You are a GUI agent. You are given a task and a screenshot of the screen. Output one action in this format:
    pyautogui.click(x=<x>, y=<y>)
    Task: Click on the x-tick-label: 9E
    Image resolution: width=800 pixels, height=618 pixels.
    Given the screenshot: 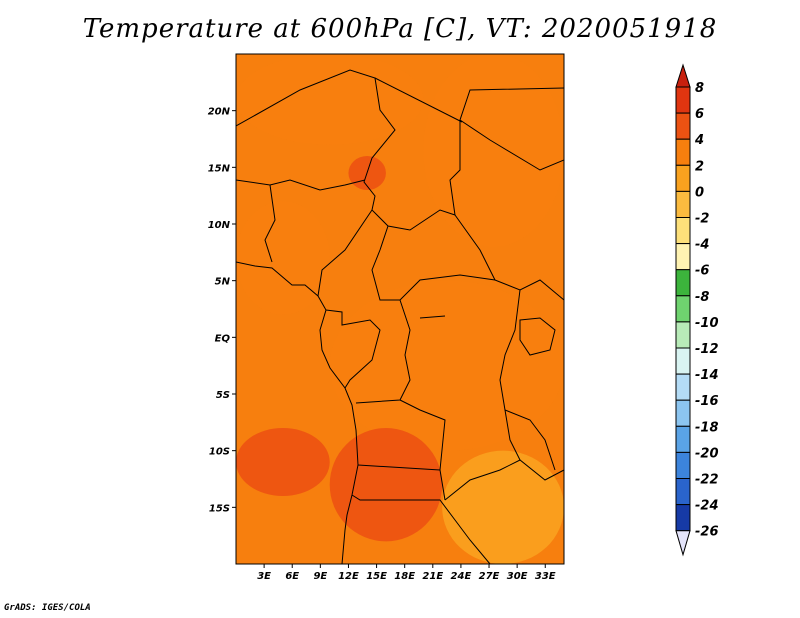 What is the action you would take?
    pyautogui.click(x=320, y=576)
    